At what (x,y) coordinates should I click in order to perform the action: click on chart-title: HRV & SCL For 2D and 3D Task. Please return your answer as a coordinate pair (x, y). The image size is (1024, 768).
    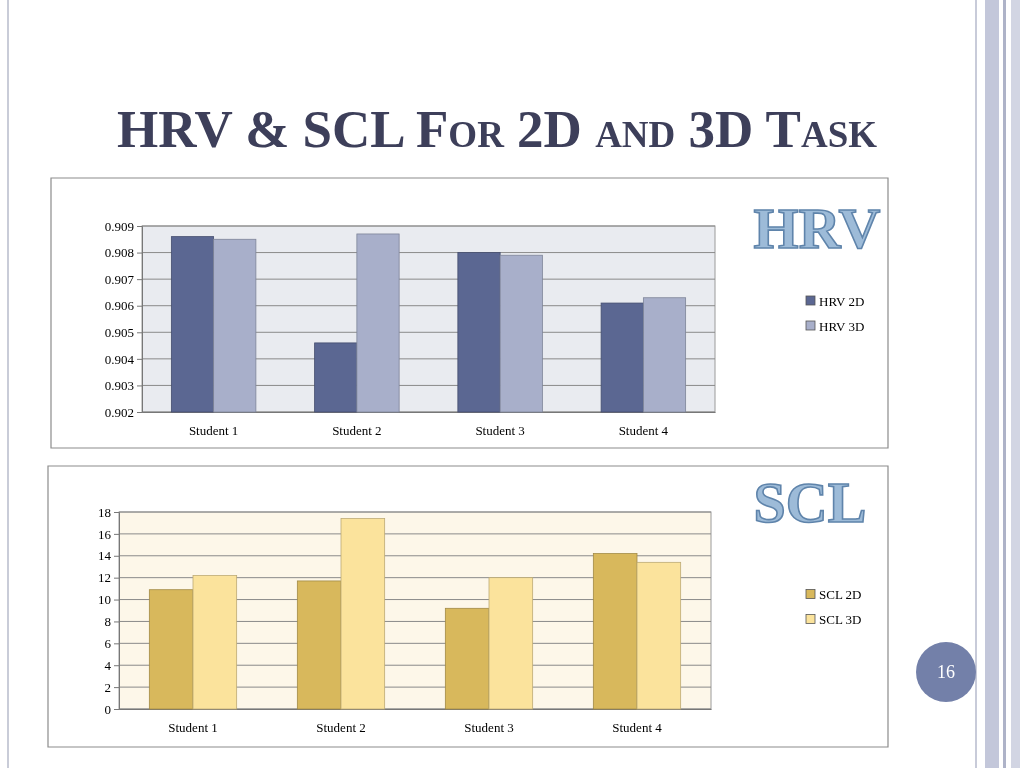
    Looking at the image, I should click on (497, 129).